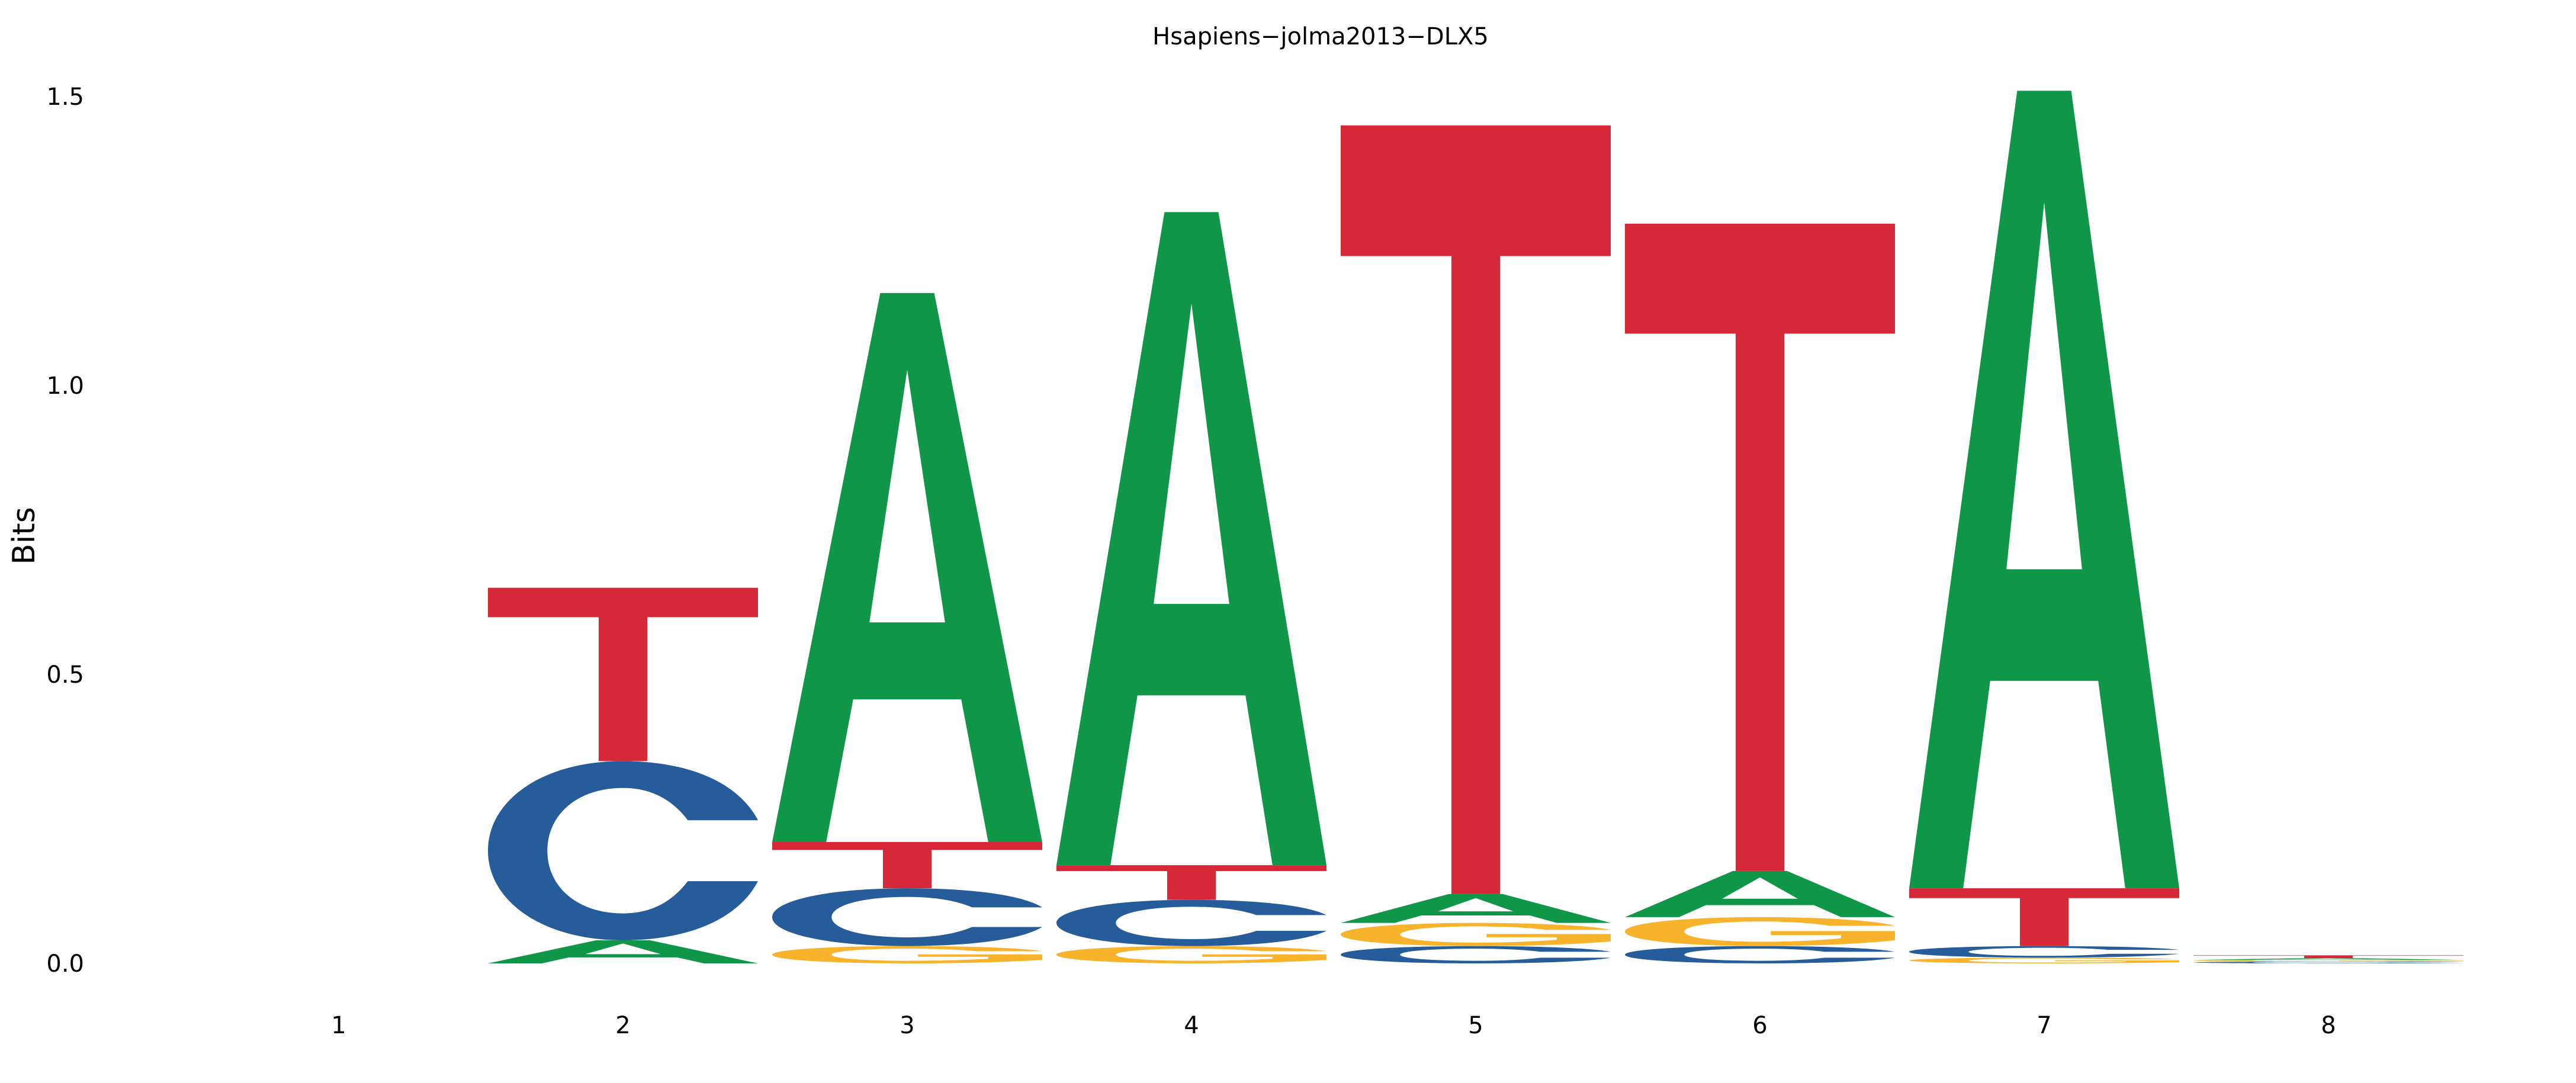 The image size is (2576, 1083). What do you see at coordinates (1759, 1026) in the screenshot?
I see `x-tick-label: 6` at bounding box center [1759, 1026].